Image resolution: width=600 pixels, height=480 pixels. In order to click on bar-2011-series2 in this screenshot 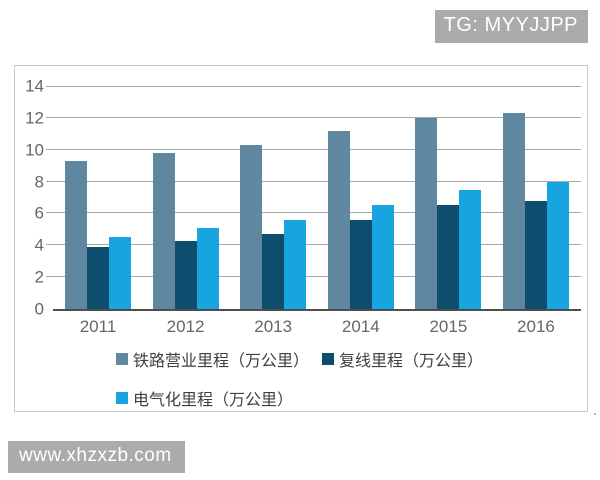, I will do `click(98, 277)`.